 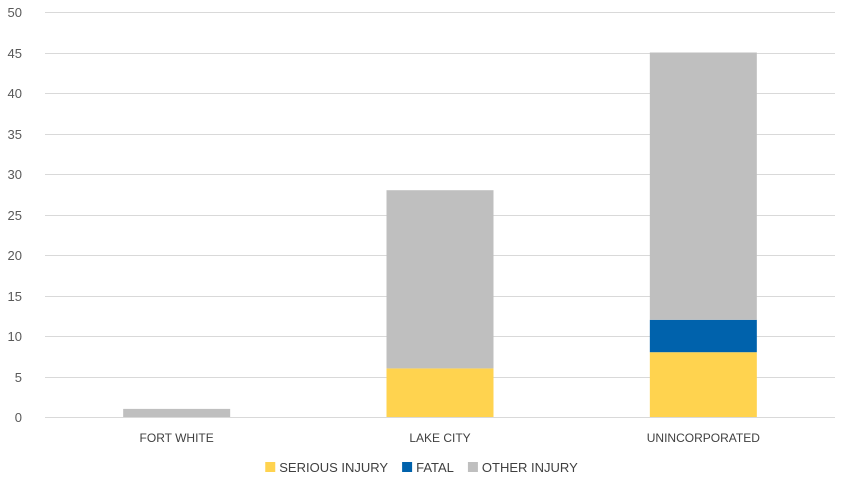 I want to click on legend: SERIOUS INJURY FATAL OTHER INJURY, so click(x=421, y=467).